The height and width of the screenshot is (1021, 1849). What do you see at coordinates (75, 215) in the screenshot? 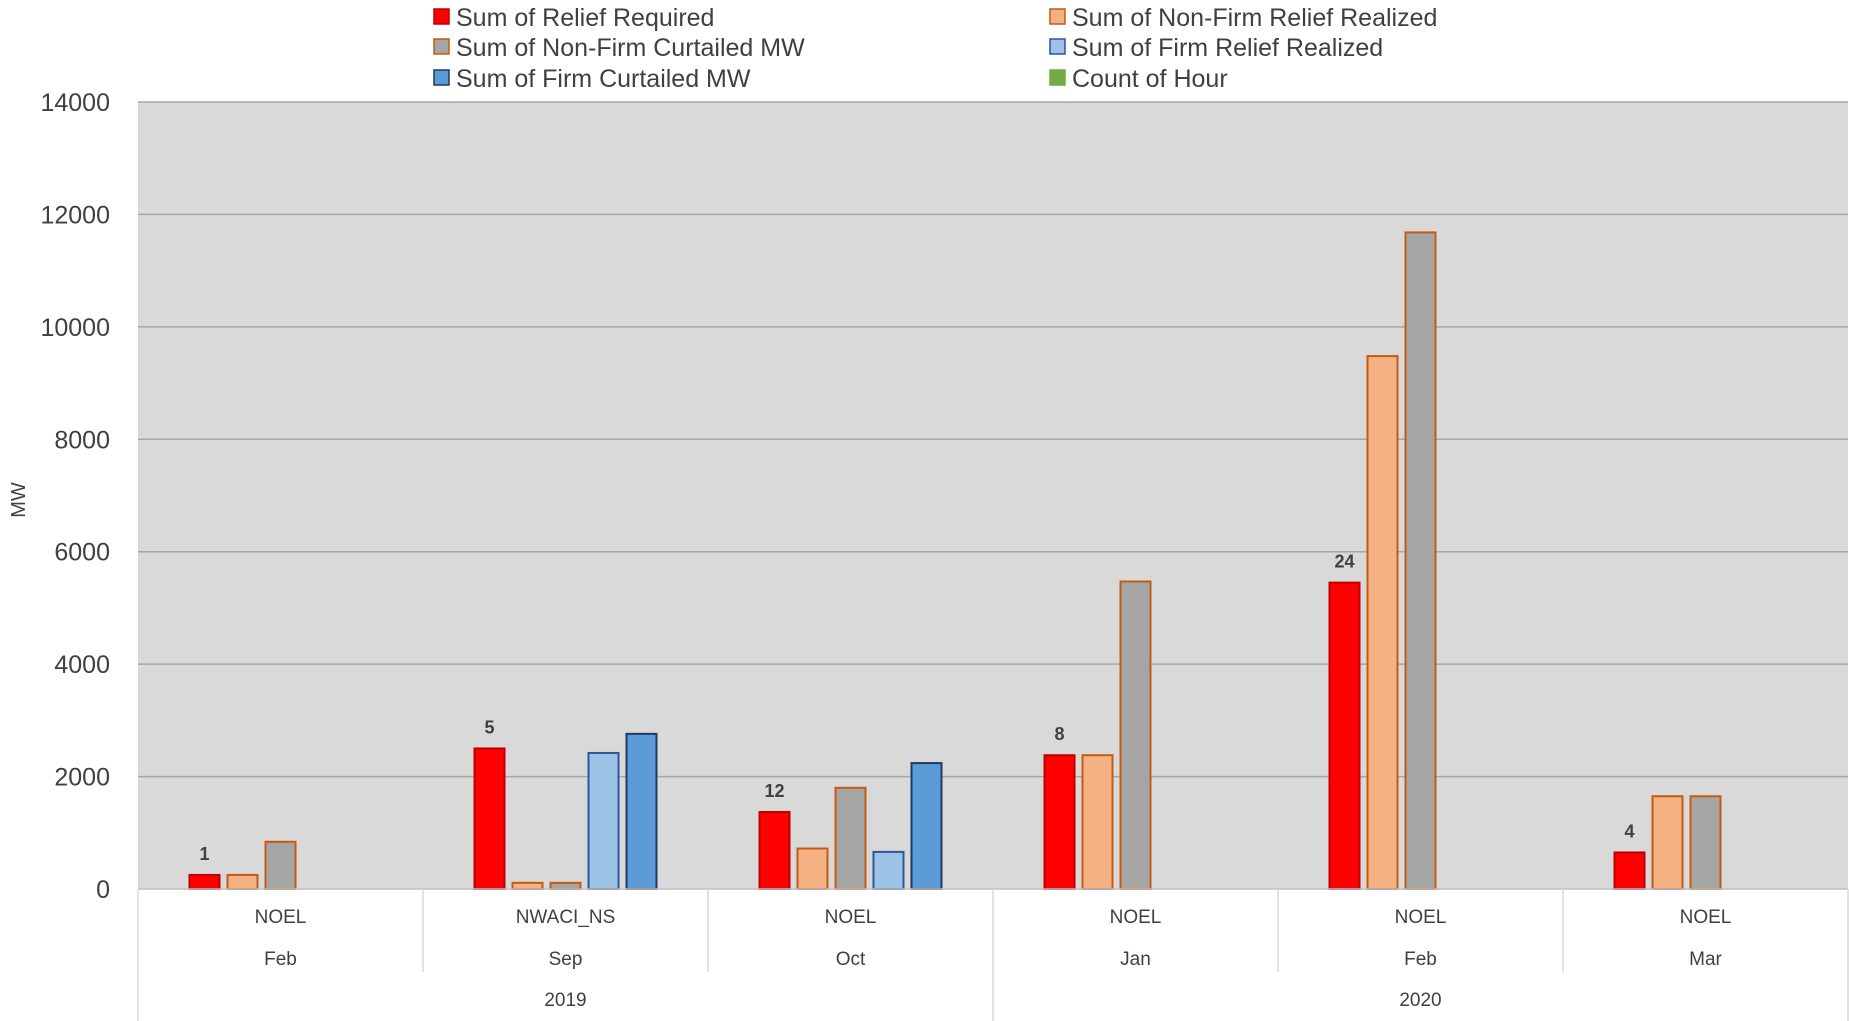
I see `y-tick-label: 12000` at bounding box center [75, 215].